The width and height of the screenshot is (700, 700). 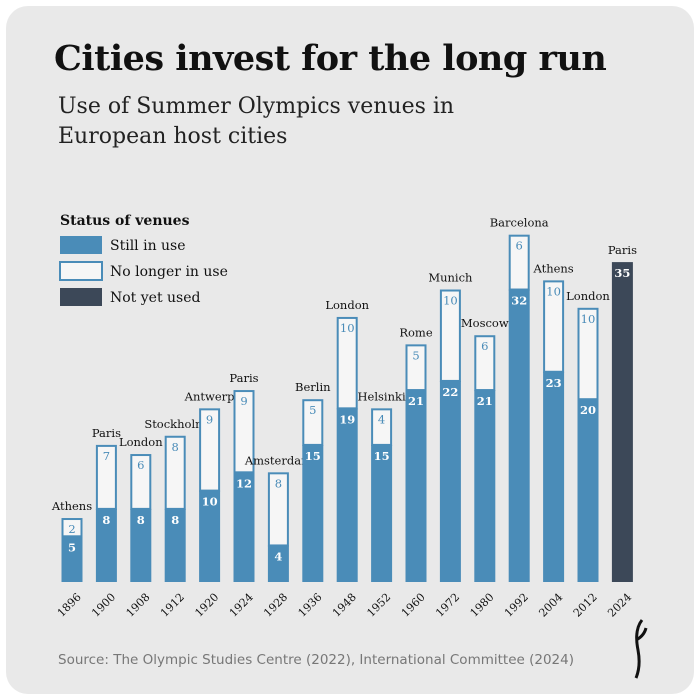 I want to click on legend-label: Still in use, so click(x=148, y=246).